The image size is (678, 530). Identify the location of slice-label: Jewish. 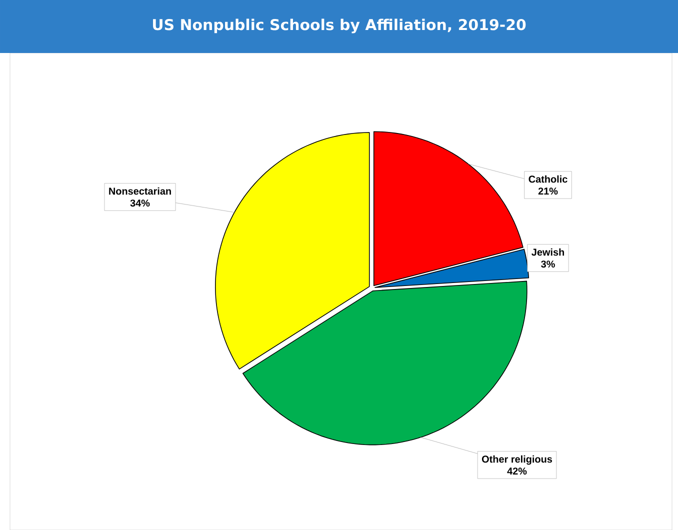
(548, 252).